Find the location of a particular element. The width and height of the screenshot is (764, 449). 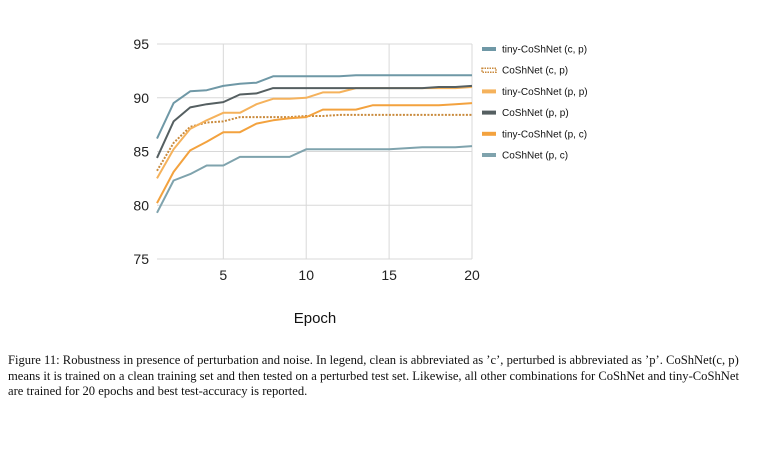

y-tick-label: 85 is located at coordinates (141, 152).